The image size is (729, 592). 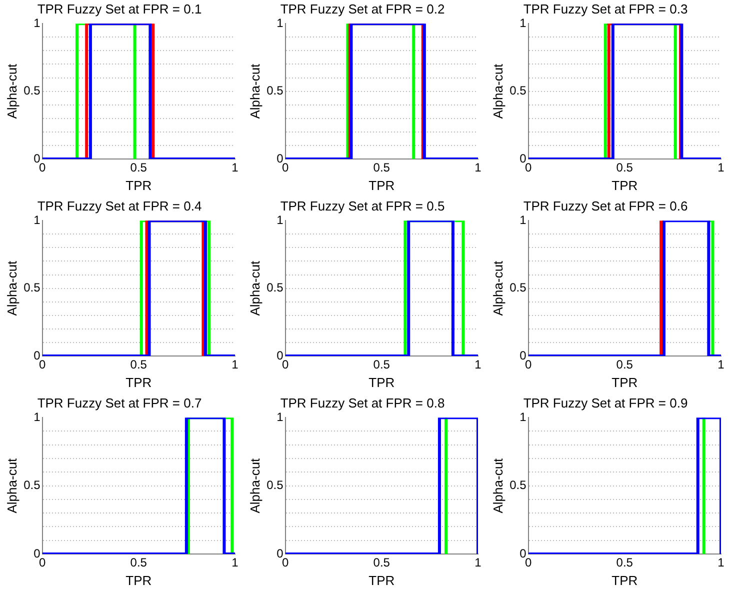 What do you see at coordinates (605, 8) in the screenshot?
I see `chart-title: TPR Fuzzy Set at FPR = 0.3` at bounding box center [605, 8].